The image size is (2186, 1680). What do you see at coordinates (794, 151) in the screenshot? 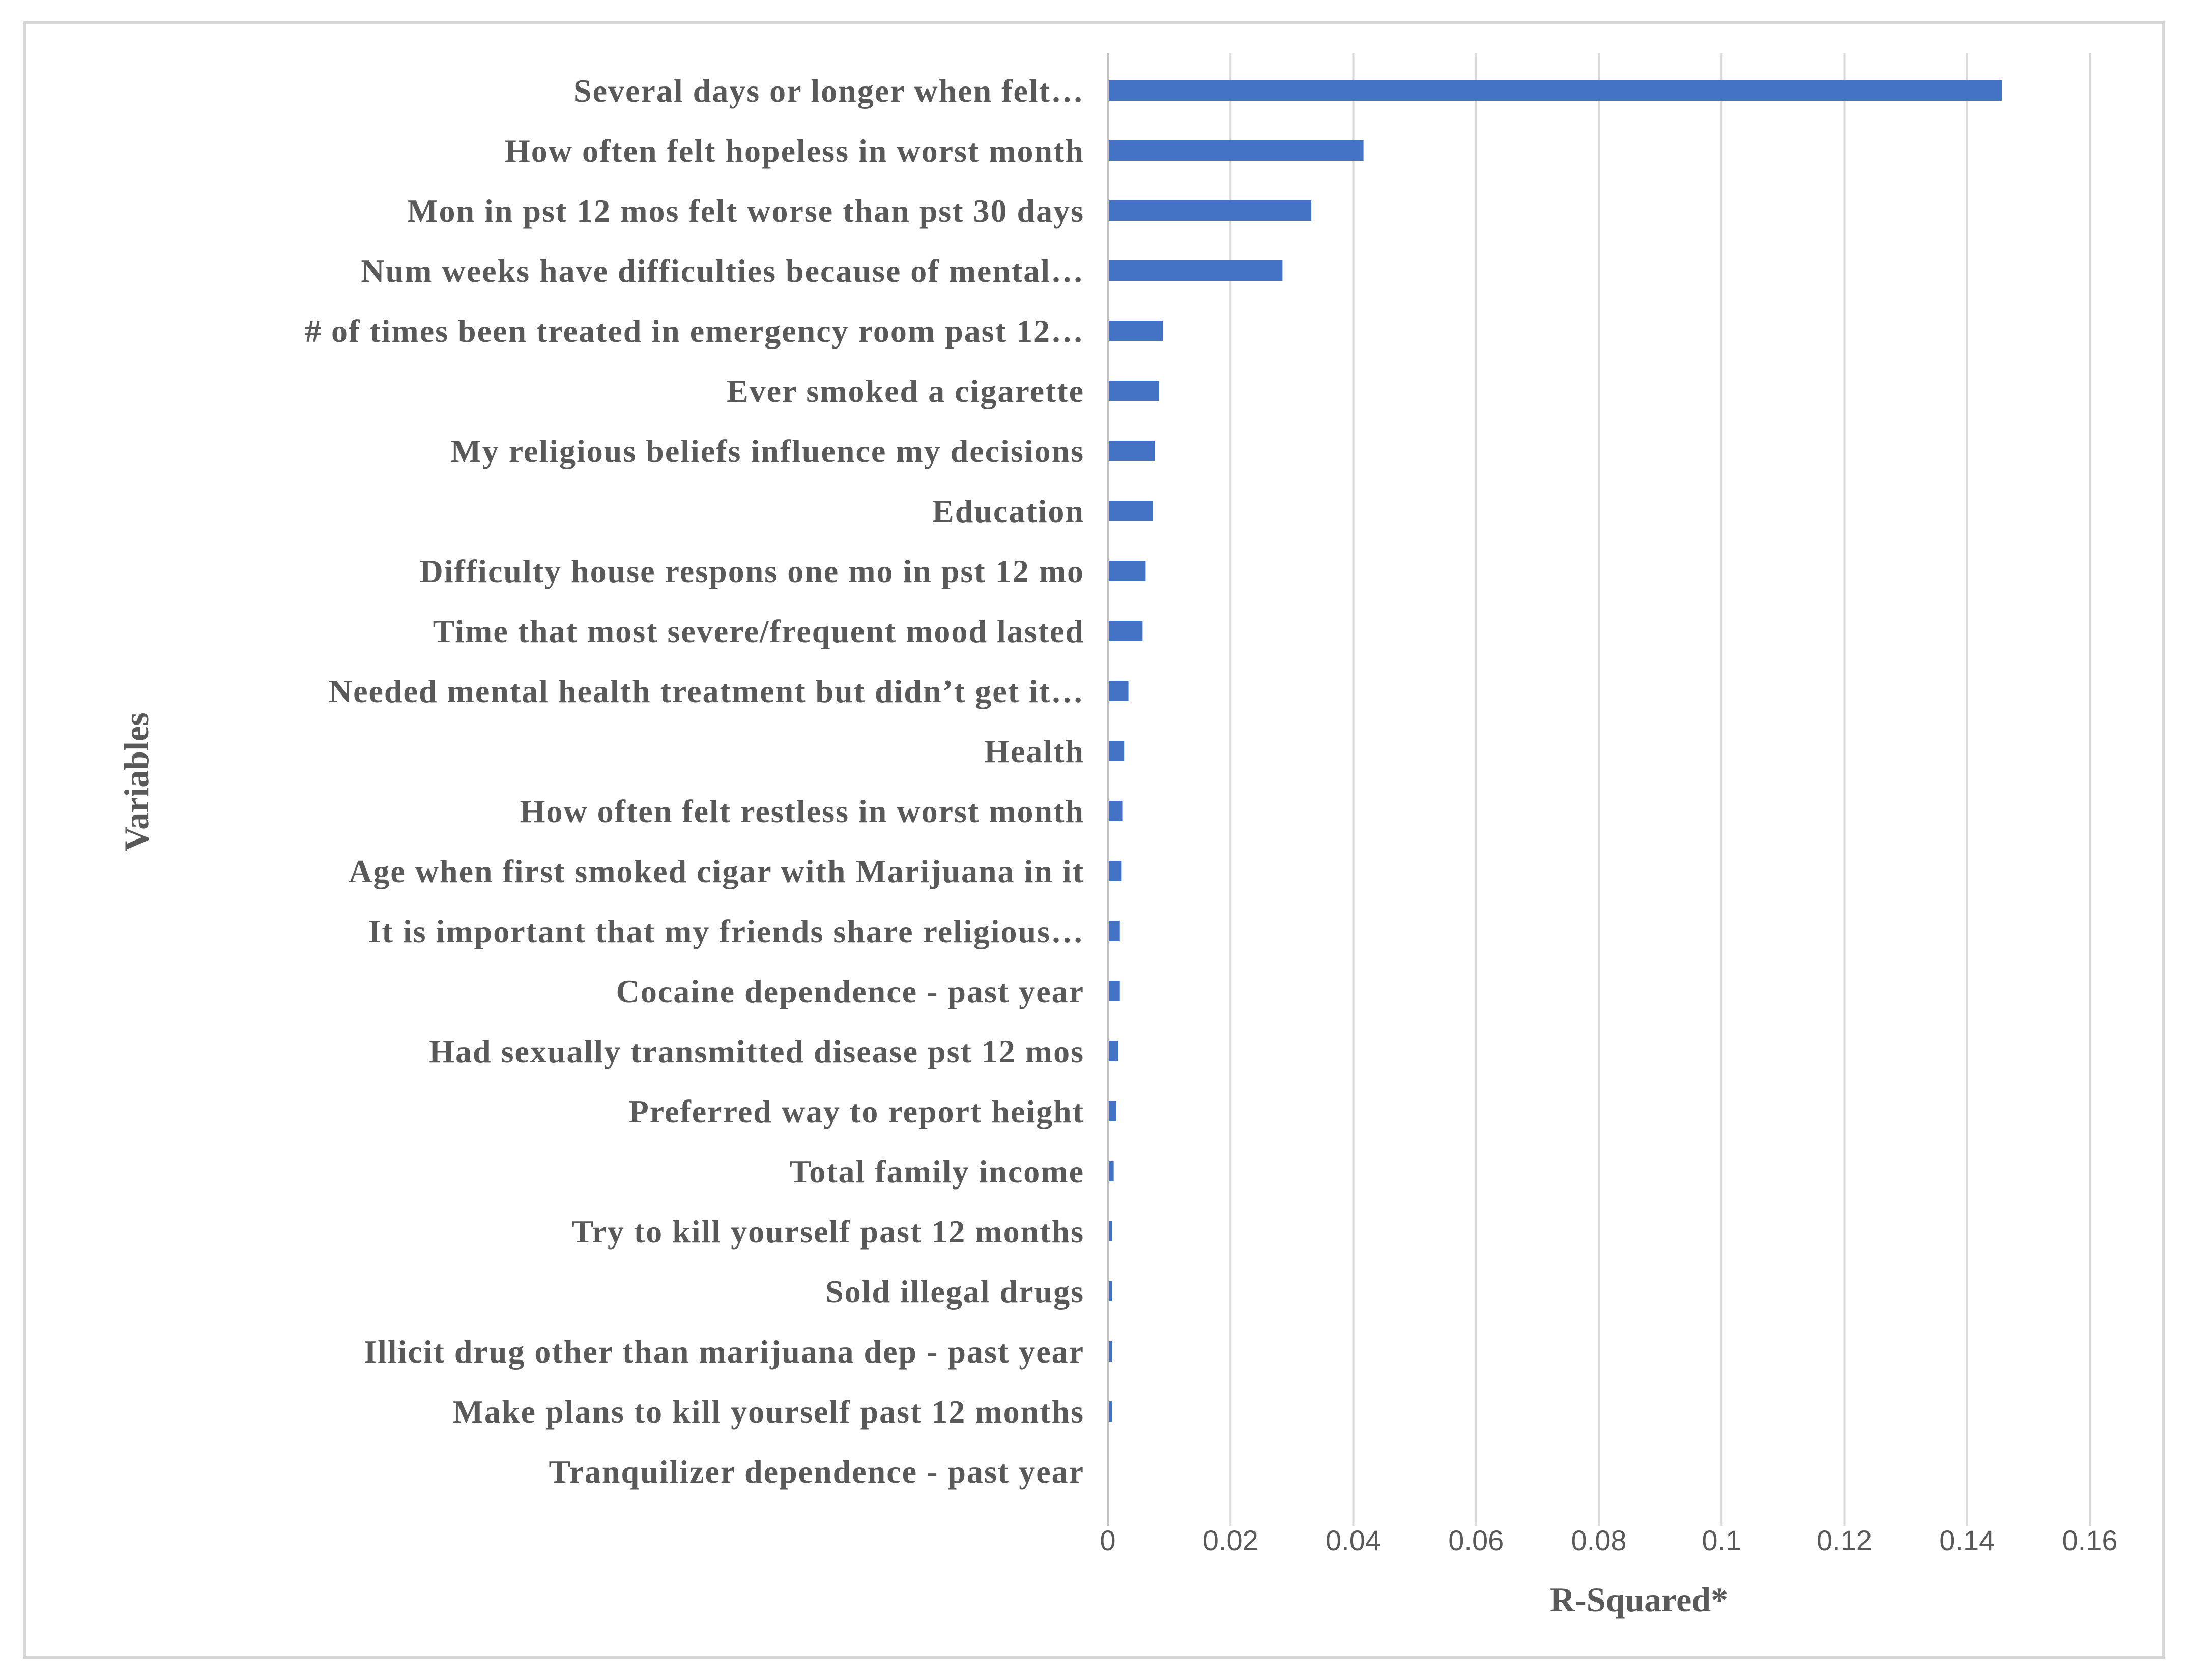
I see `category-label: How often felt hopeless in worst month` at bounding box center [794, 151].